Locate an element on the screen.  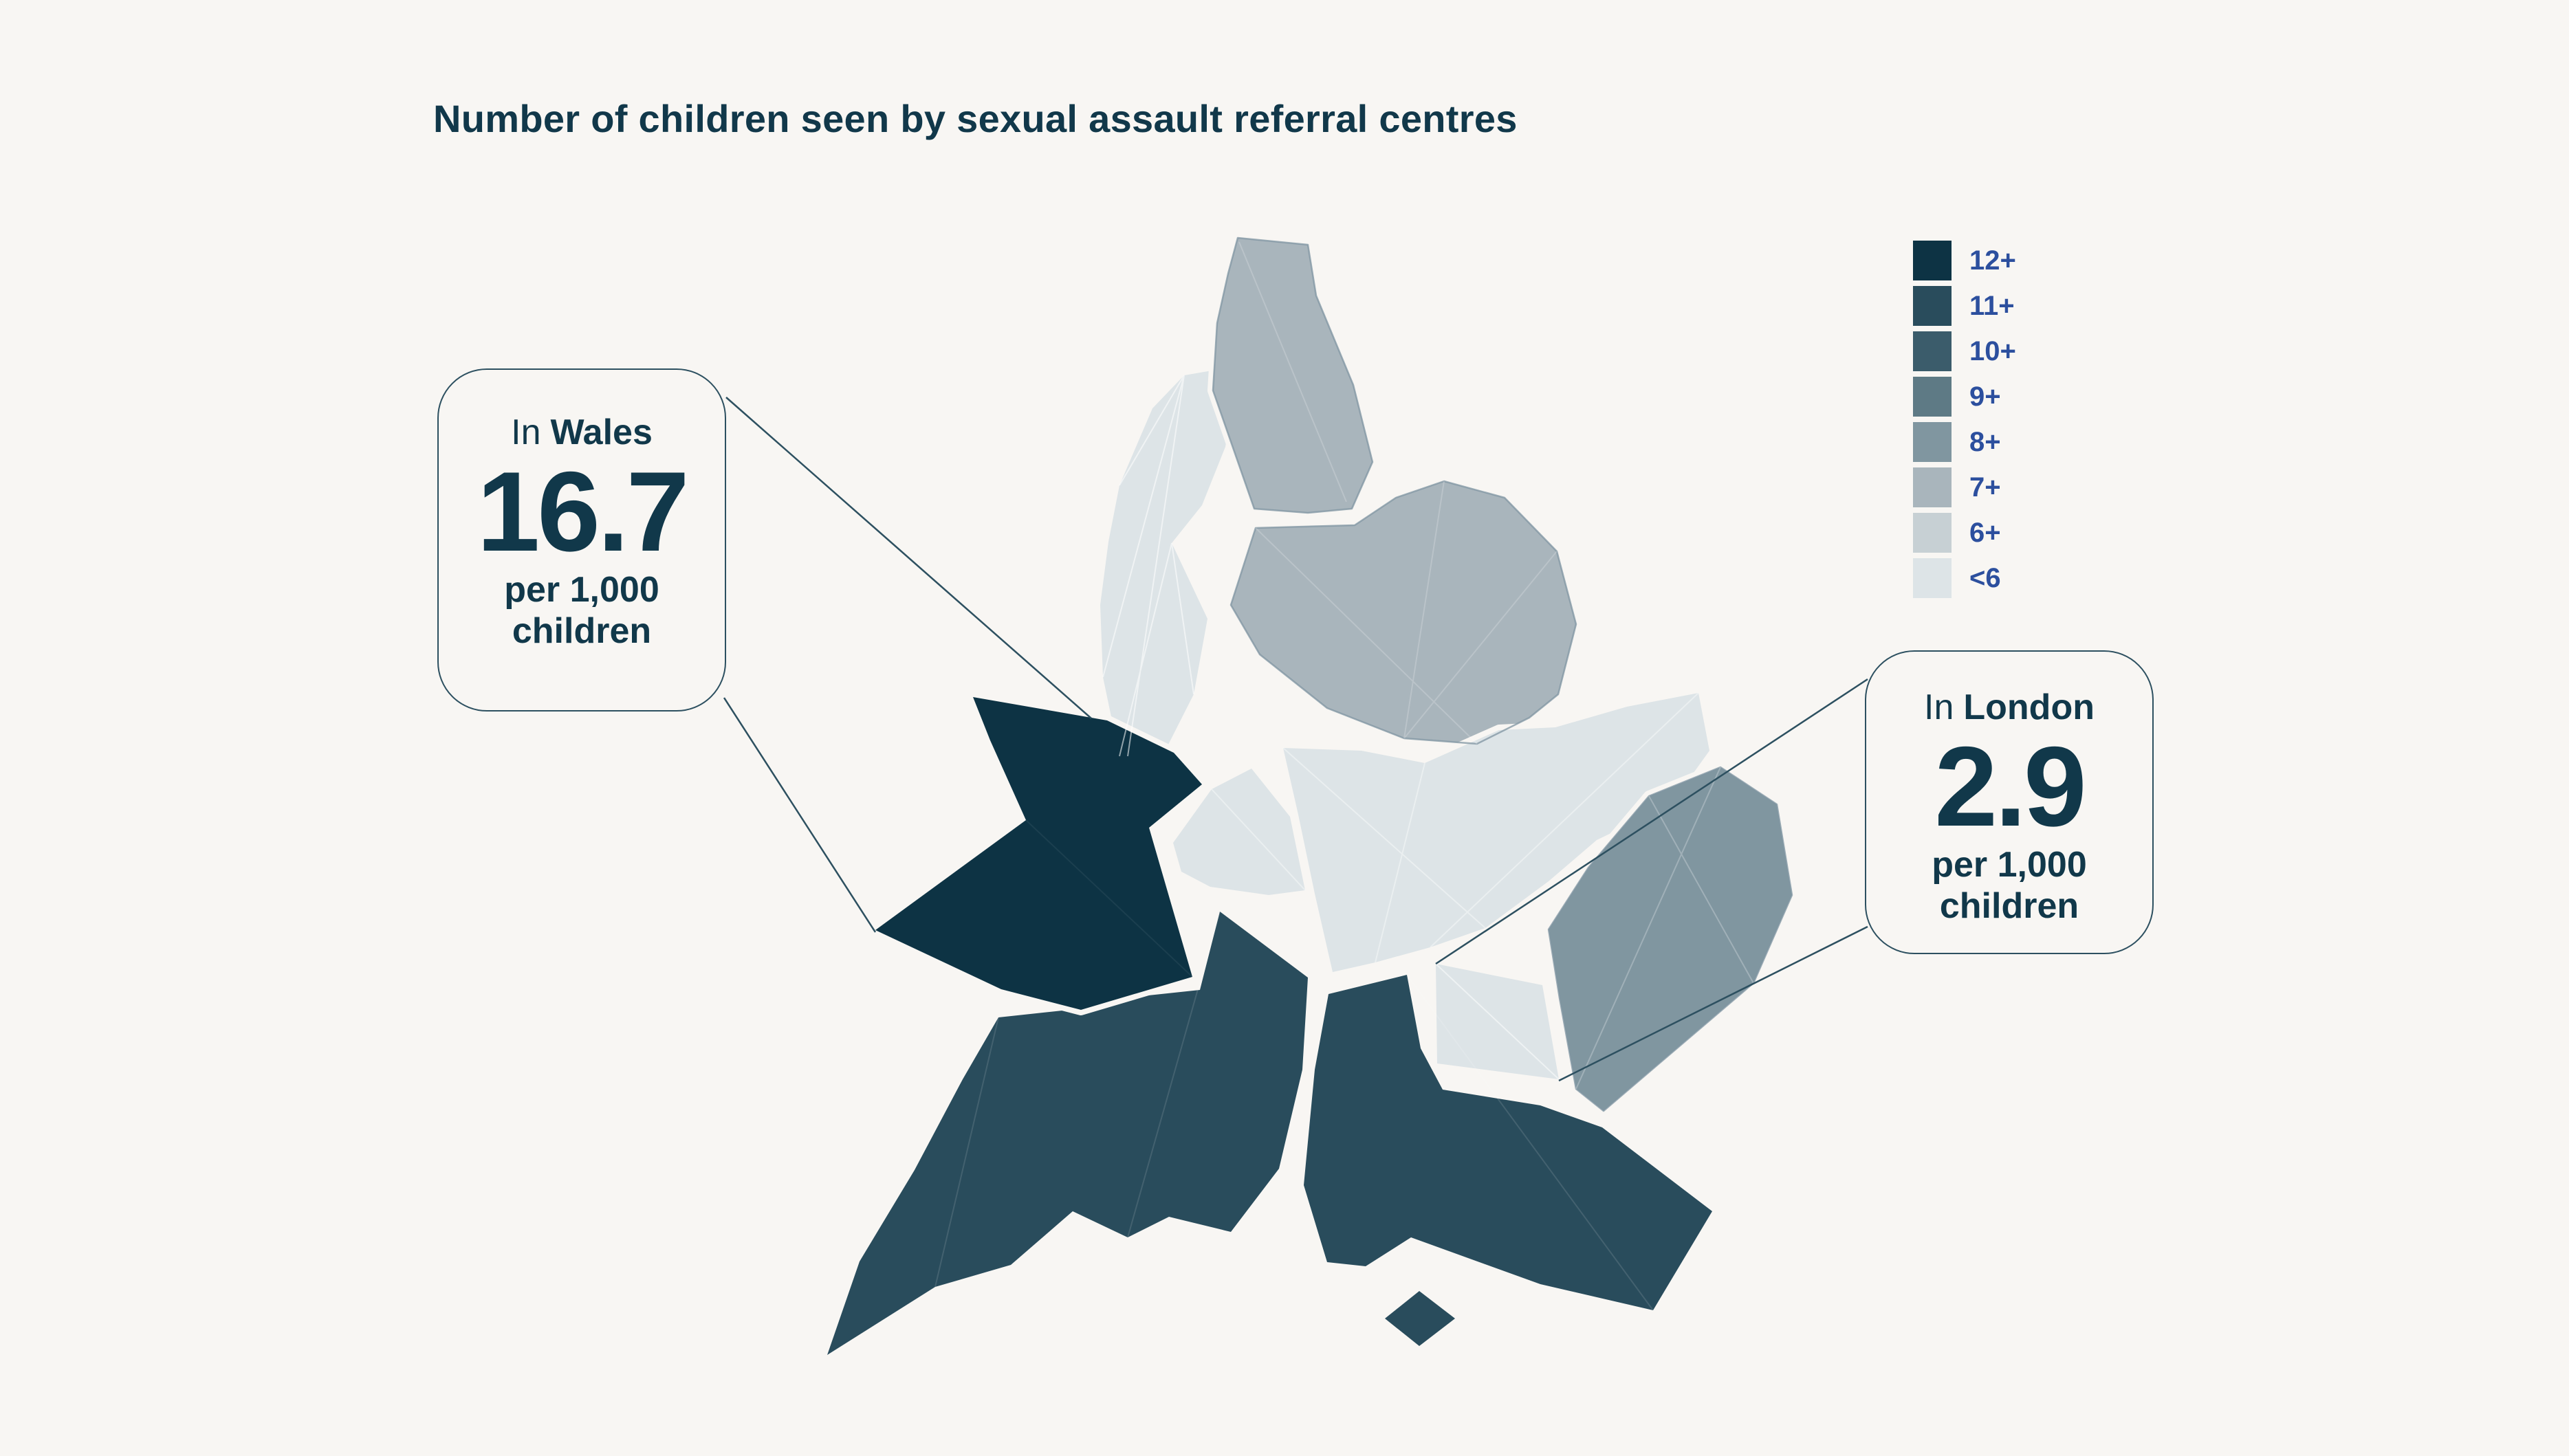
legend-label: 6+ is located at coordinates (1985, 533).